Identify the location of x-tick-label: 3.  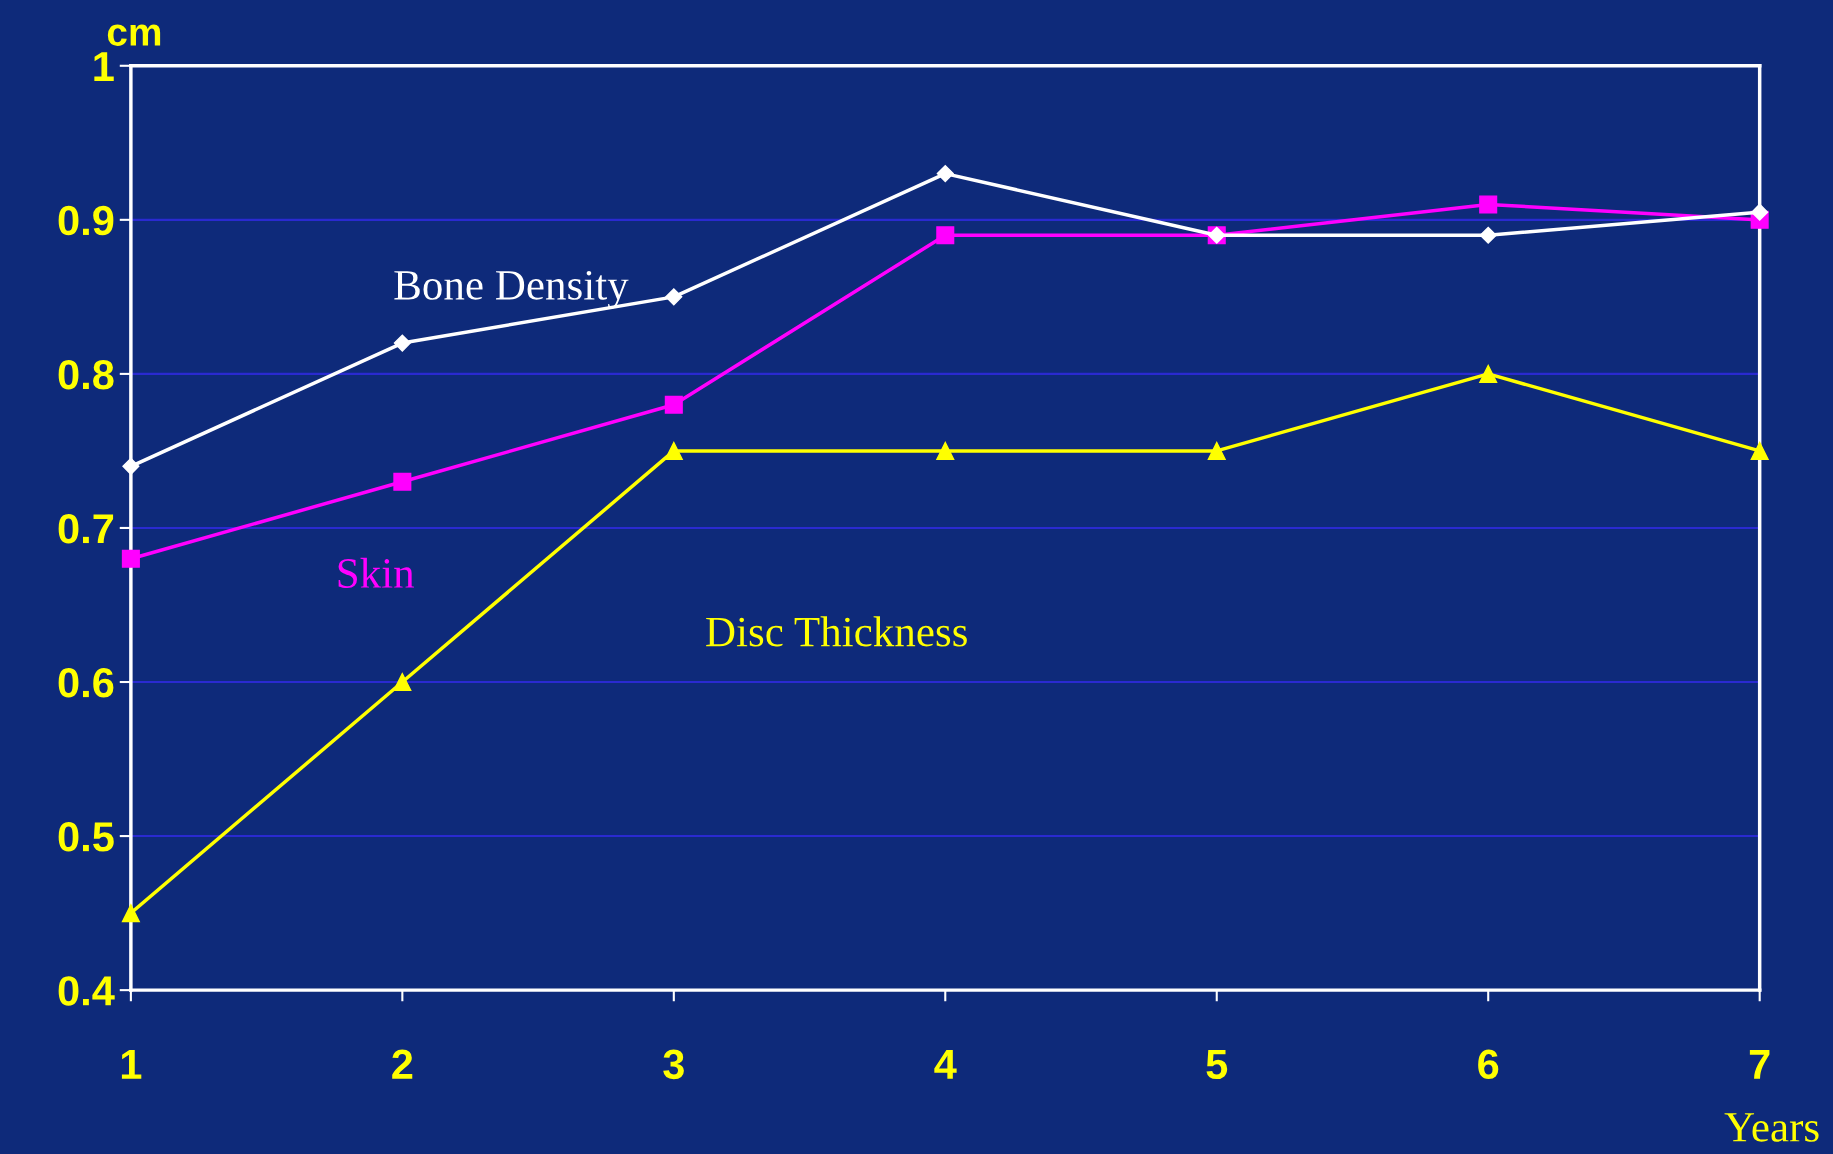
(673, 1064).